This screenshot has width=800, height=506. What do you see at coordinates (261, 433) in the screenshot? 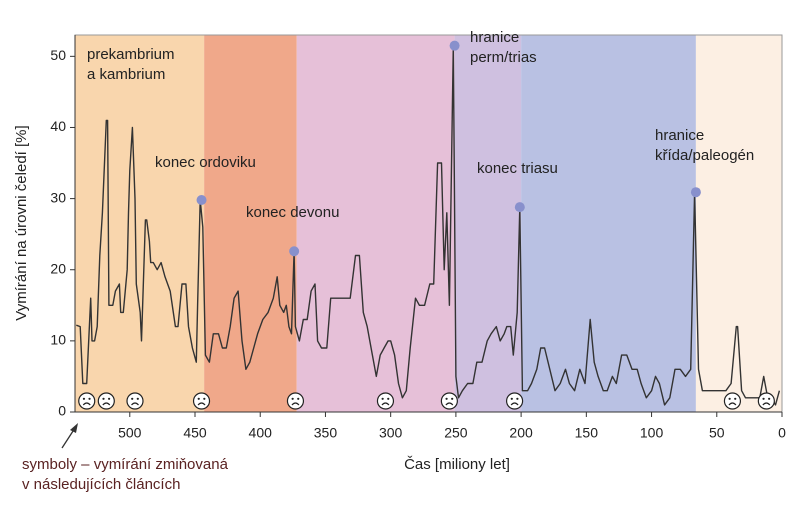
I see `x-tick-label: 400` at bounding box center [261, 433].